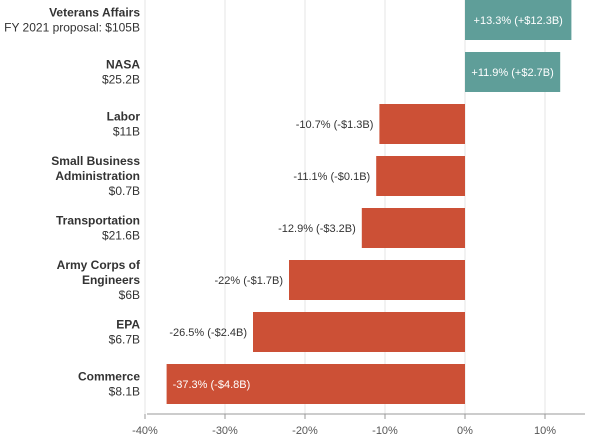  What do you see at coordinates (465, 431) in the screenshot?
I see `x-tick-label: 0%` at bounding box center [465, 431].